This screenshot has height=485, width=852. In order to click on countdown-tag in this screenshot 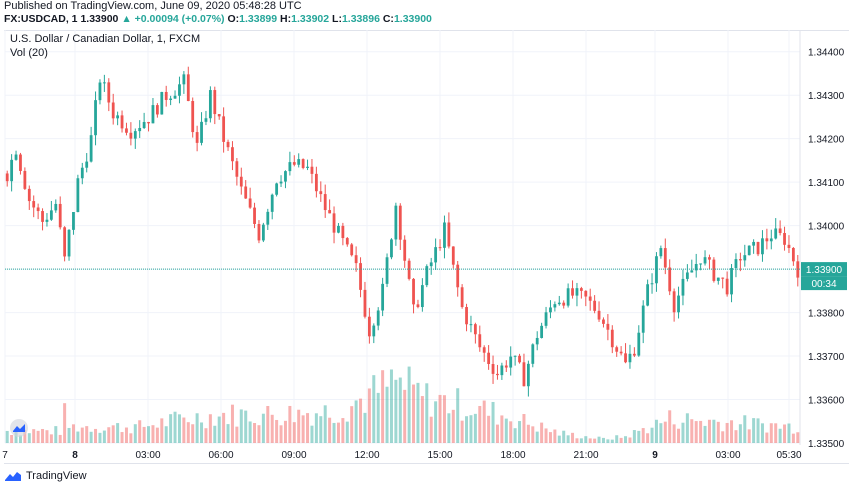, I will do `click(824, 283)`.